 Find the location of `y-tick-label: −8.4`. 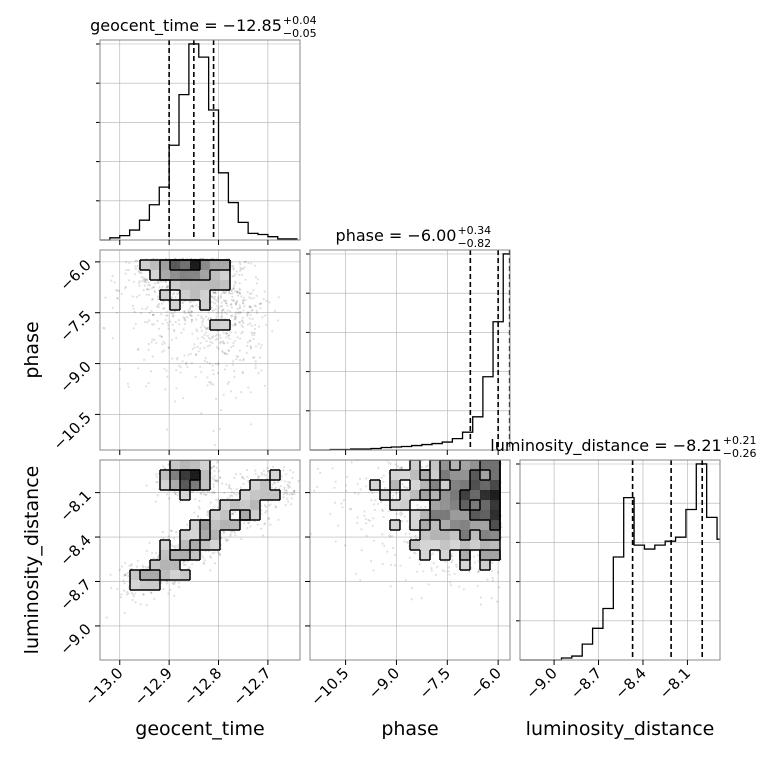

y-tick-label: −8.4 is located at coordinates (75, 550).